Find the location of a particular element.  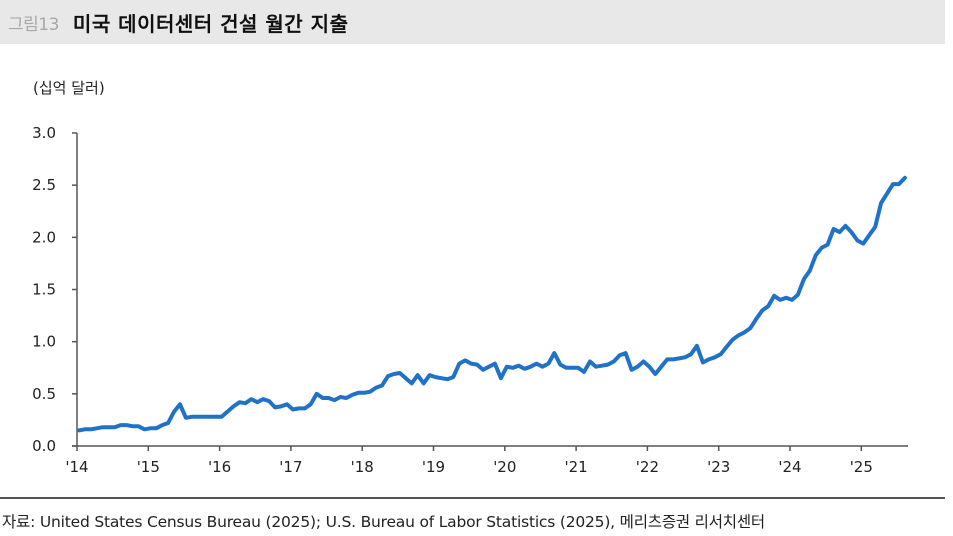

x-tick-label: '17 is located at coordinates (290, 467).